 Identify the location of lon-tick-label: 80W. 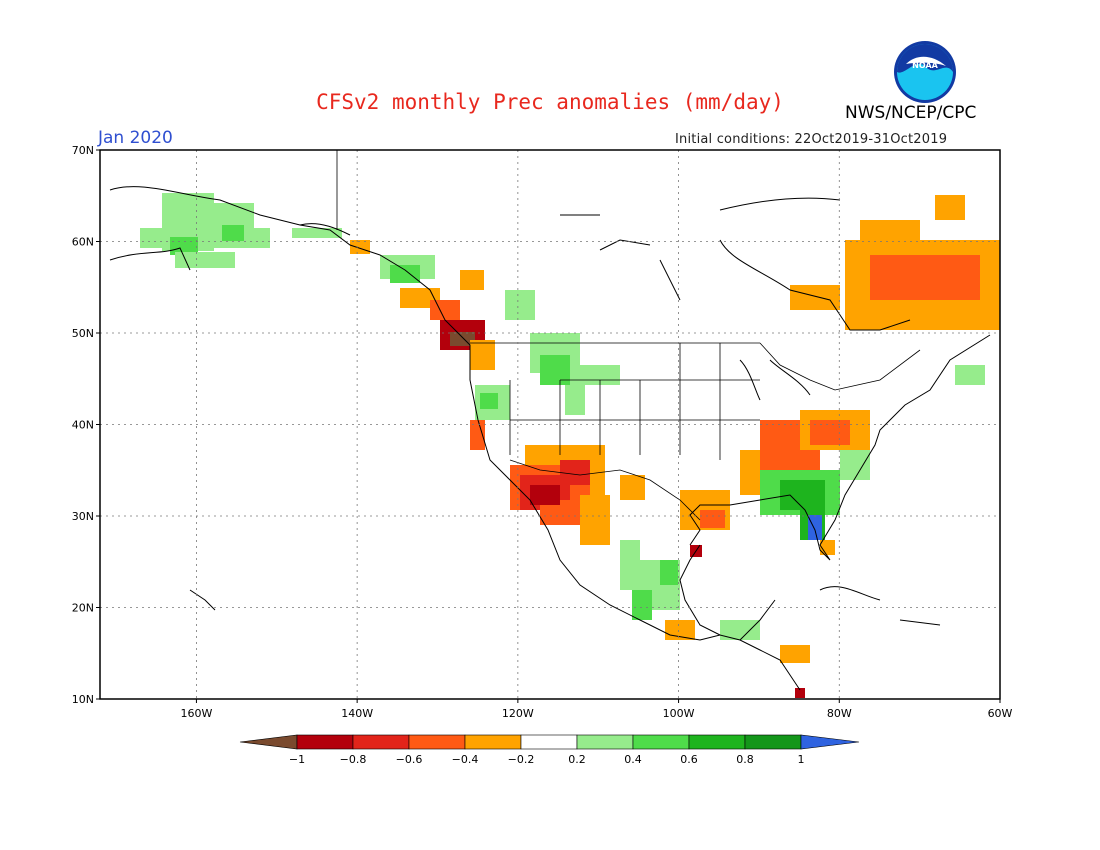
(839, 713).